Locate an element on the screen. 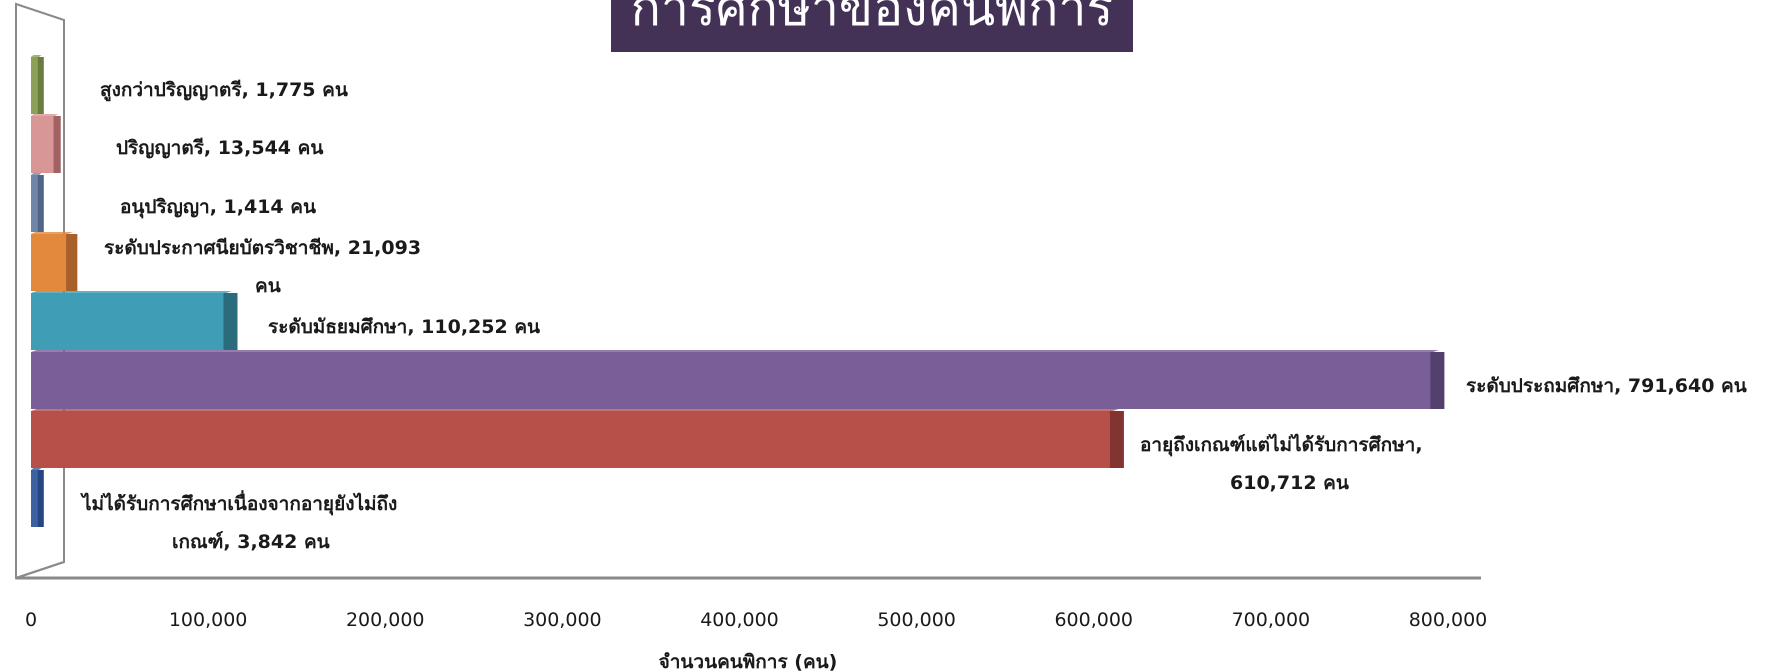 This screenshot has width=1771, height=672. x-tick-label-2: 100,000 is located at coordinates (208, 620).